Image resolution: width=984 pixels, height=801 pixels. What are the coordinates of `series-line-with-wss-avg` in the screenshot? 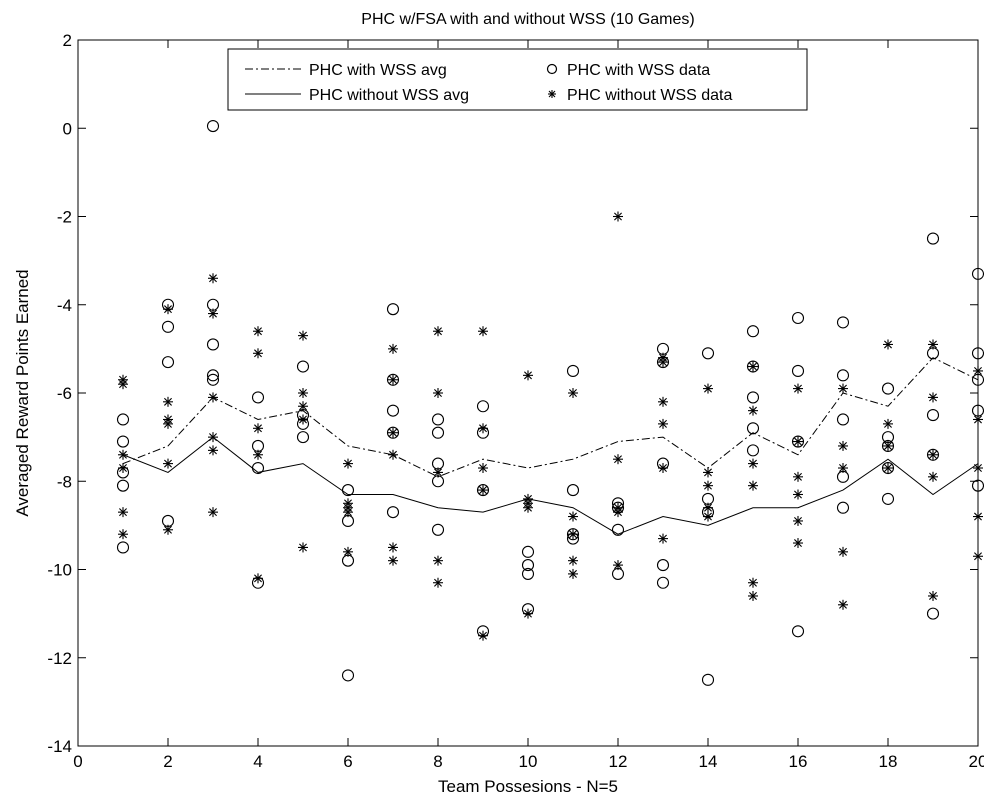 It's located at (550, 417).